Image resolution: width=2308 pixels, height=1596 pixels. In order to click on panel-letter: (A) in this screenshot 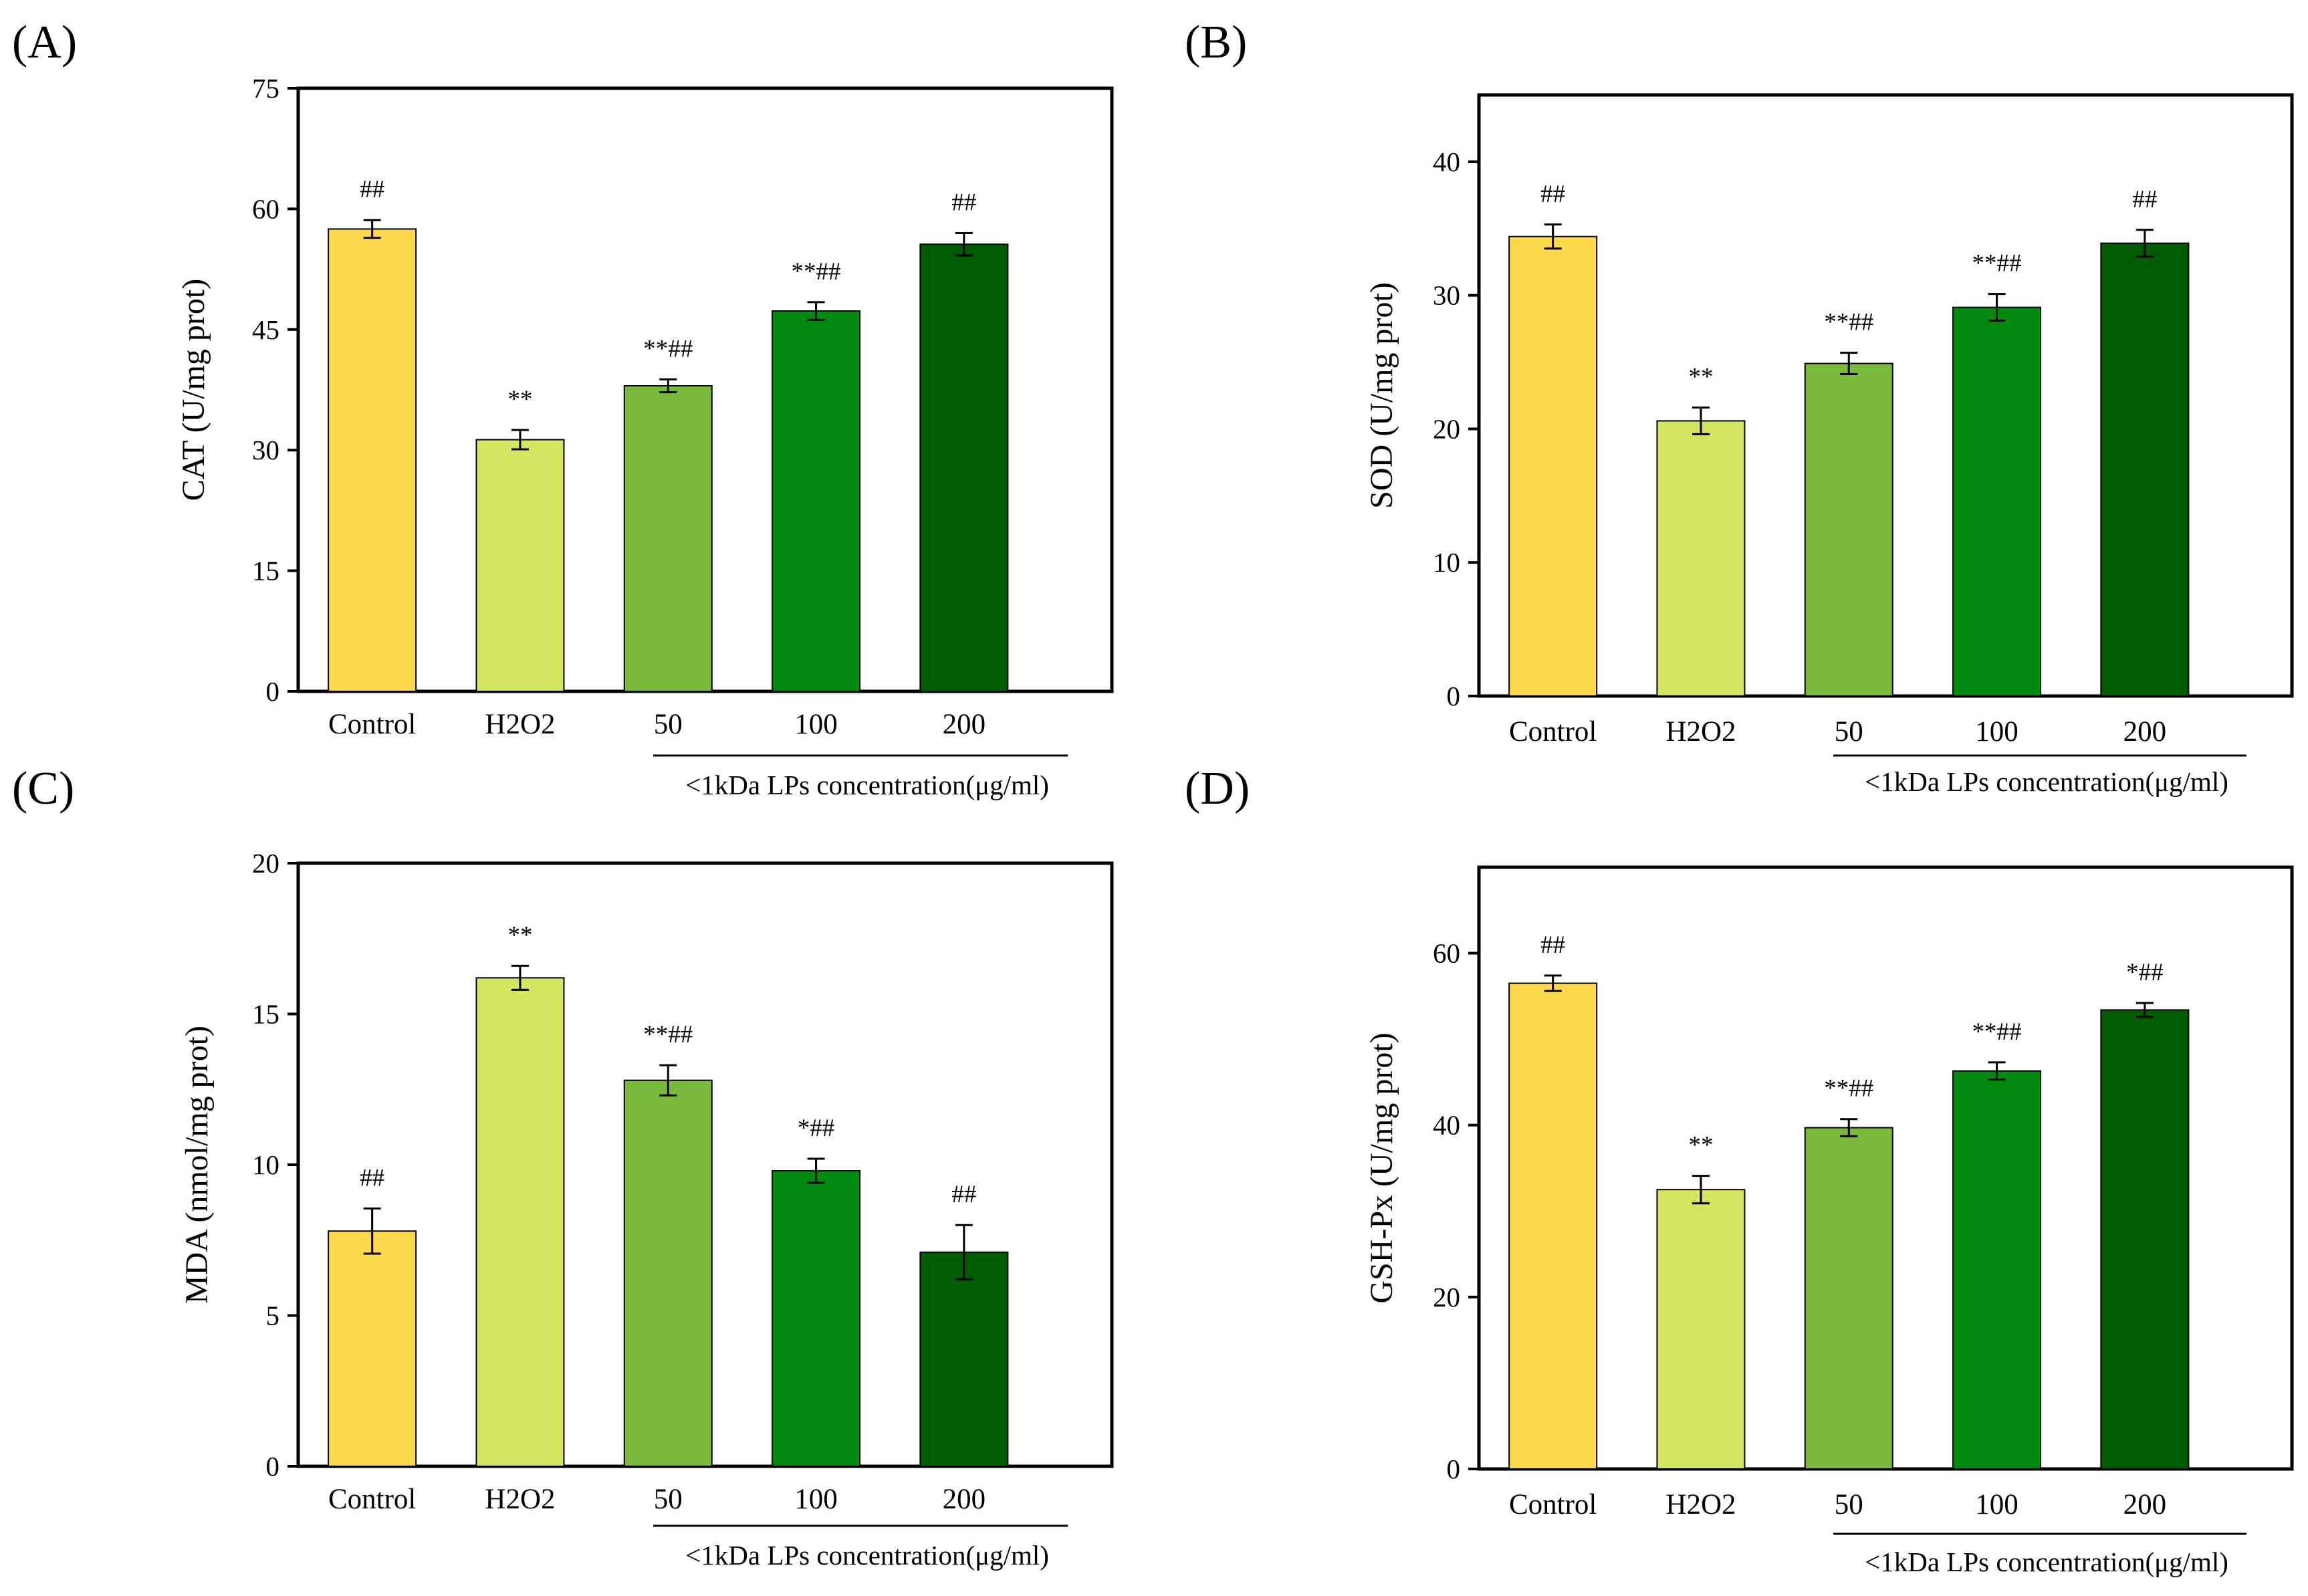, I will do `click(45, 42)`.